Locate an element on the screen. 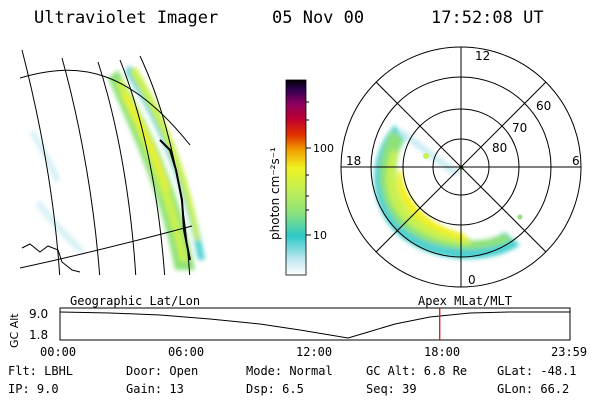 The height and width of the screenshot is (400, 600). image-date: 05 Nov 00 is located at coordinates (318, 18).